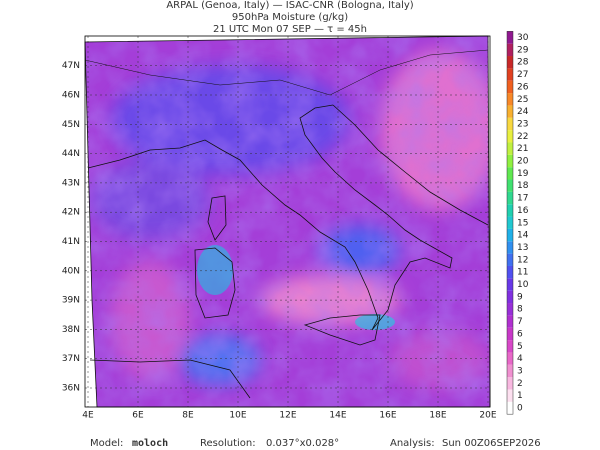 The image size is (600, 450). Describe the element at coordinates (71, 96) in the screenshot. I see `lat-label: 46N` at that location.